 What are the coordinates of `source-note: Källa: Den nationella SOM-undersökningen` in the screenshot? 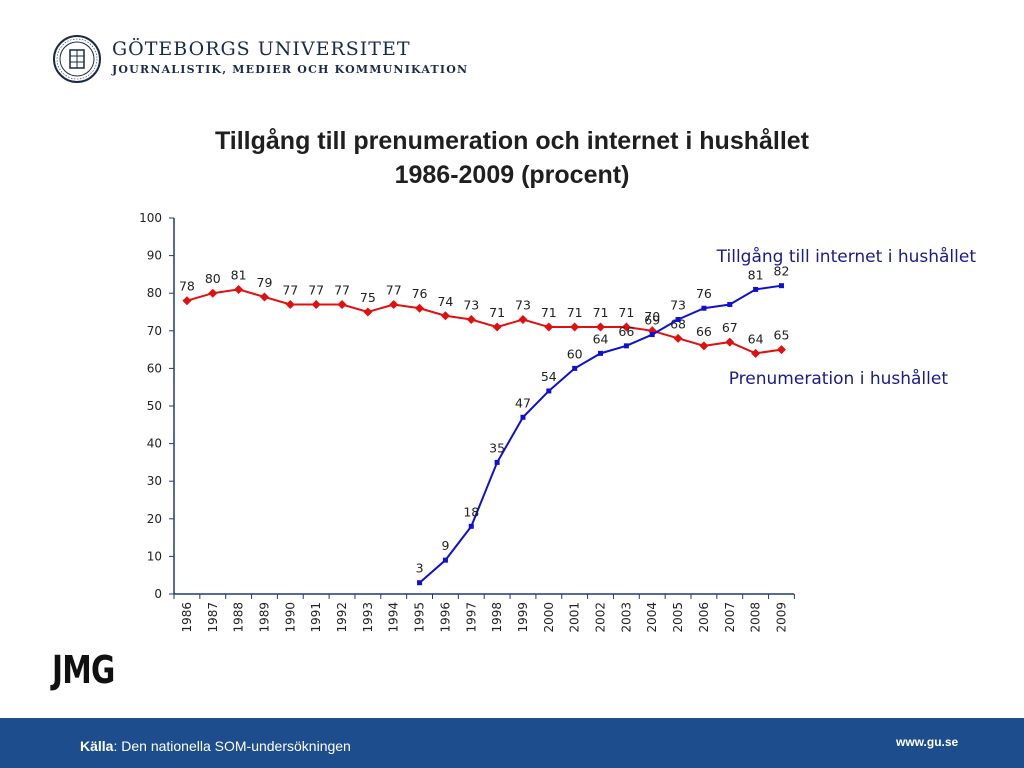 It's located at (215, 746).